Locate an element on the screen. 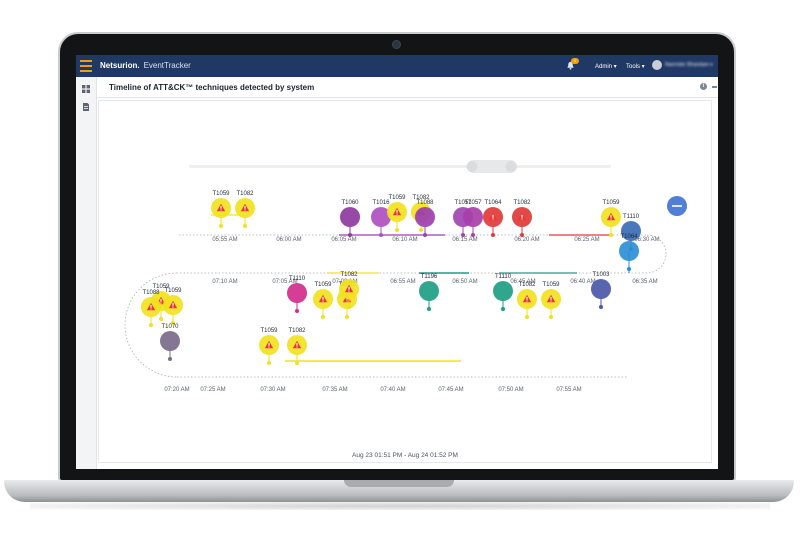 Image resolution: width=800 pixels, height=533 pixels. user-name: Narender Bhandare ▾ is located at coordinates (689, 65).